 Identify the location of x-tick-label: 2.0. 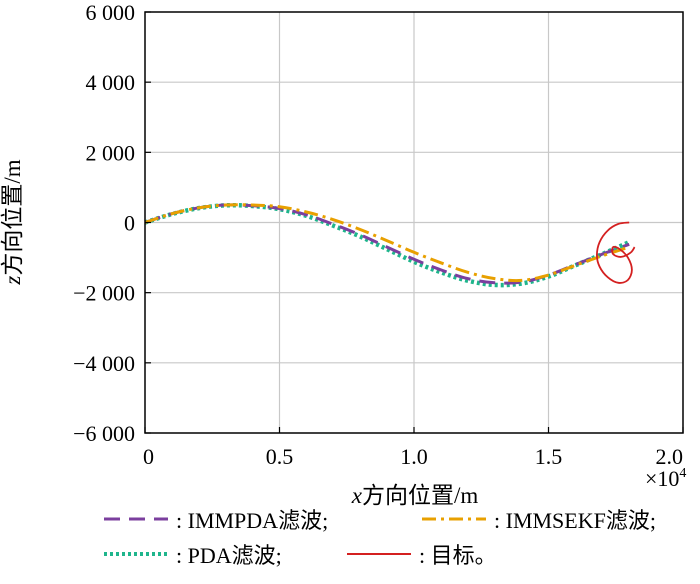
(670, 456).